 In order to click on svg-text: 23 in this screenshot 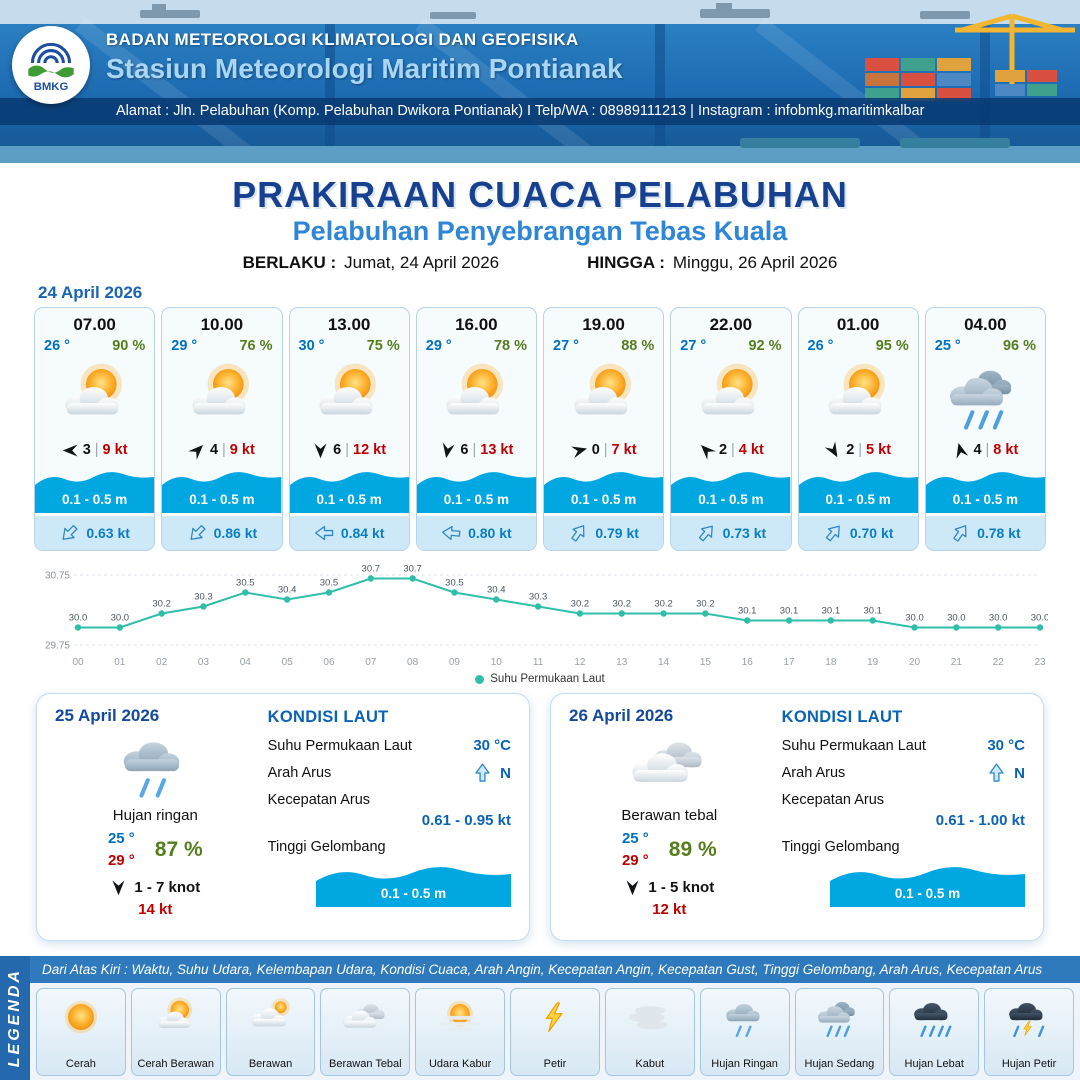, I will do `click(1040, 662)`.